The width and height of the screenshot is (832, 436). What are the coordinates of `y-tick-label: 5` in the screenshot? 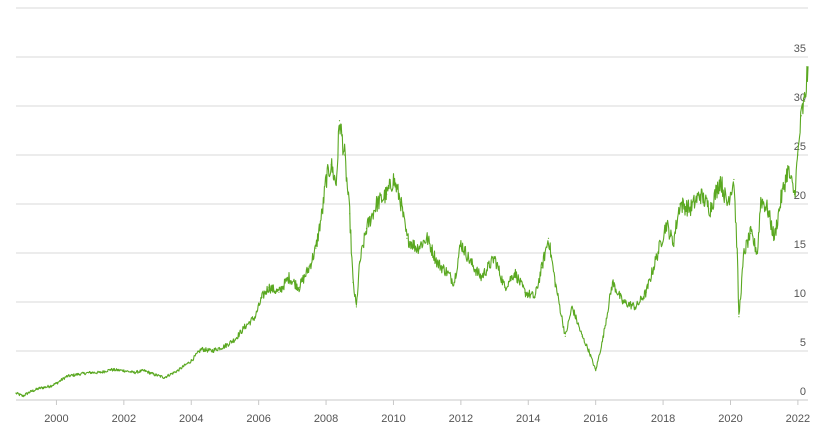 It's located at (803, 343).